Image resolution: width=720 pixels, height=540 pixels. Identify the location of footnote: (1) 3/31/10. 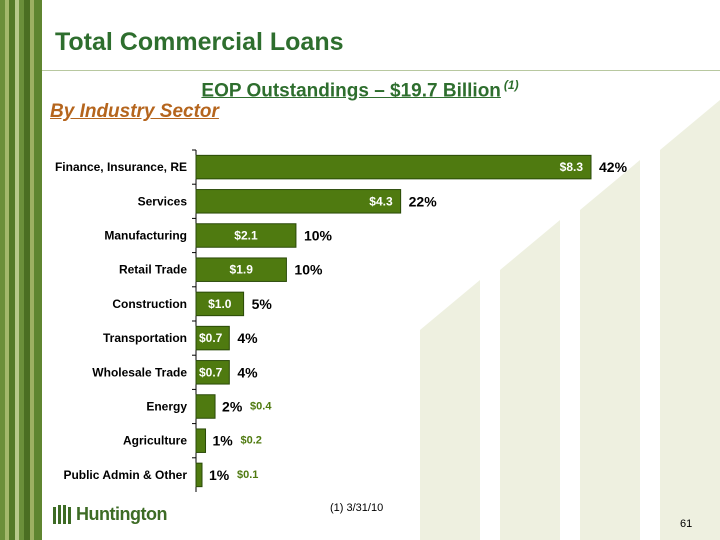
(357, 508).